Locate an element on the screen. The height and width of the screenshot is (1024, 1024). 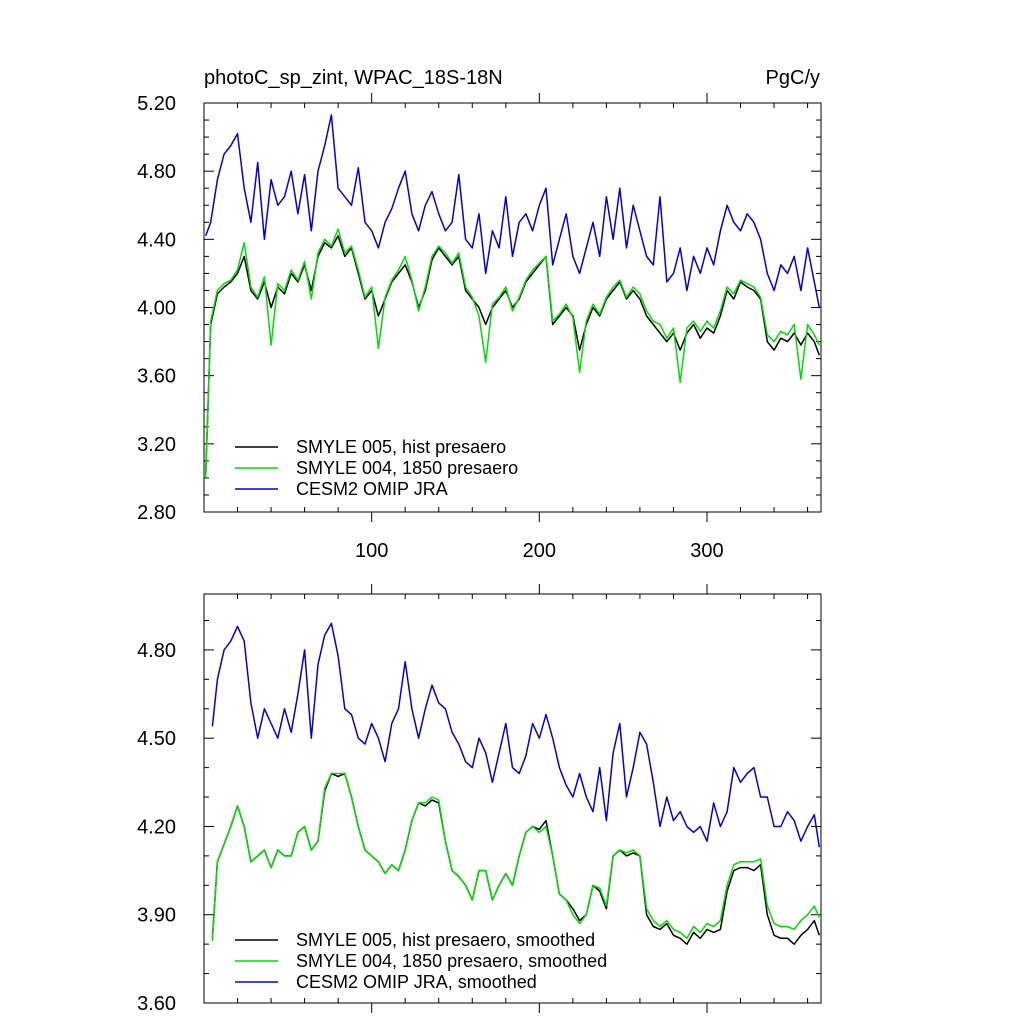
legend-label-3: CESM2 OMIP JRA, smoothed is located at coordinates (416, 982).